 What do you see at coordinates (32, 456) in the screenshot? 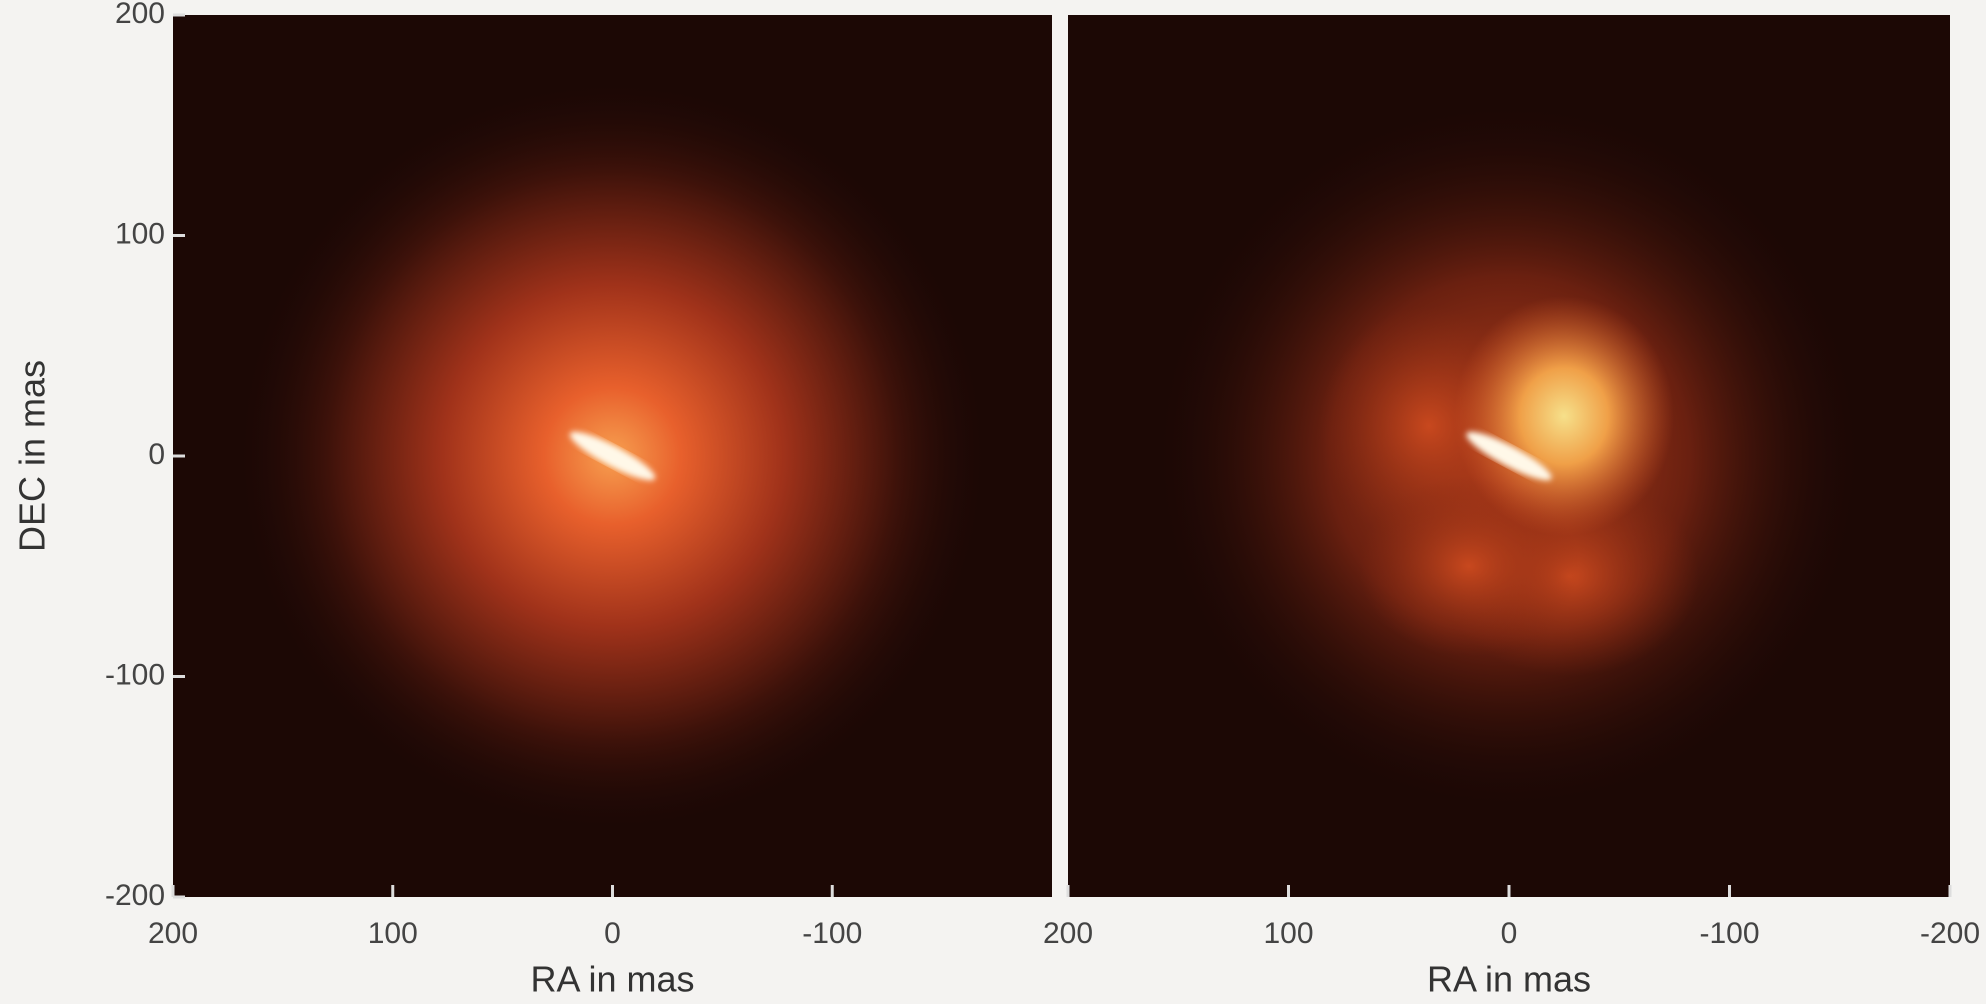
I see `y-axis-label: DEC in mas` at bounding box center [32, 456].